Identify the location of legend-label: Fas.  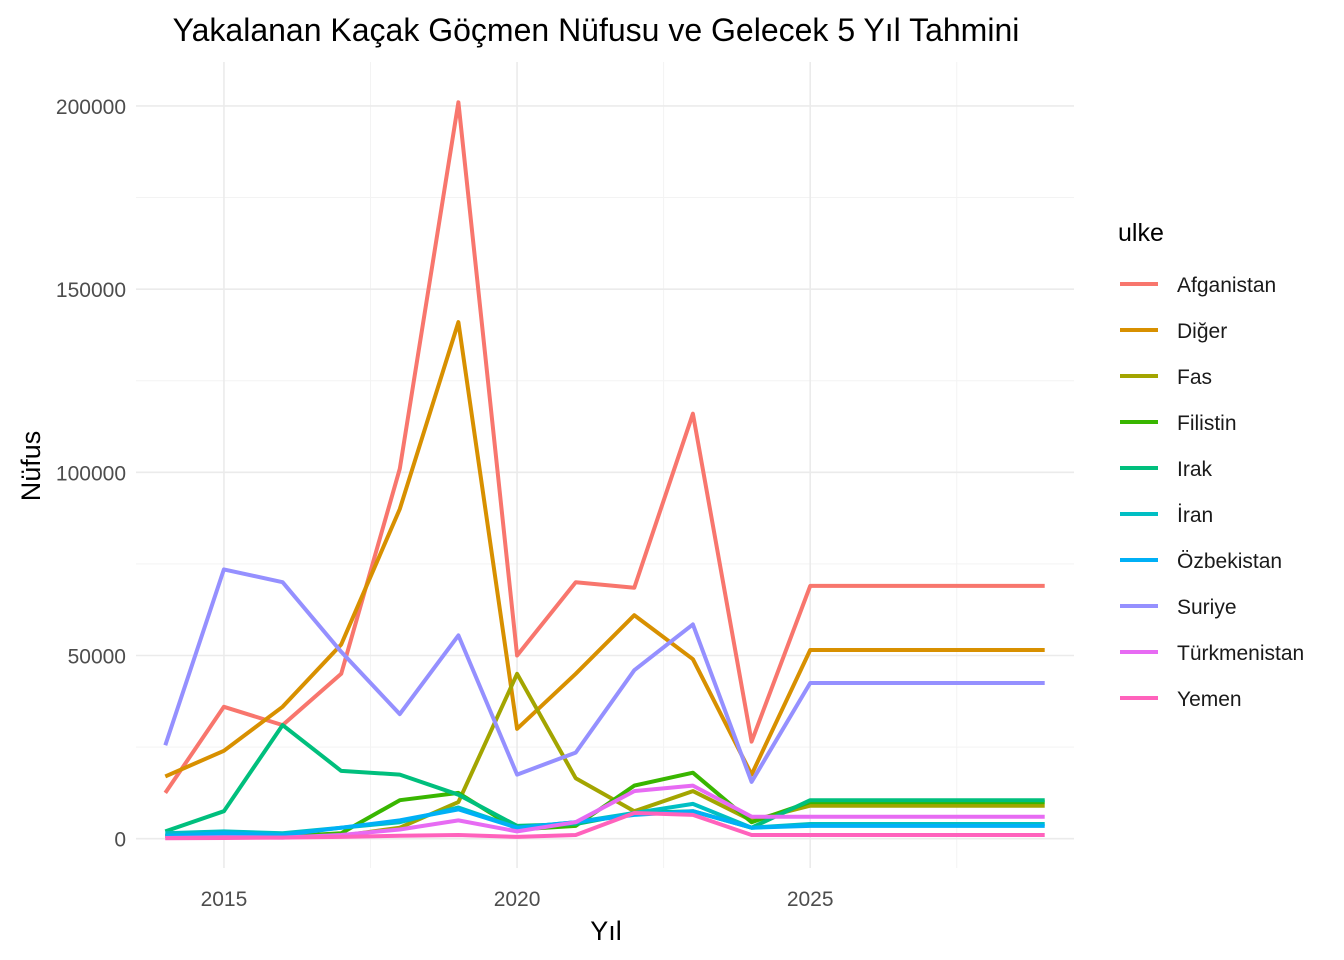
(1194, 377).